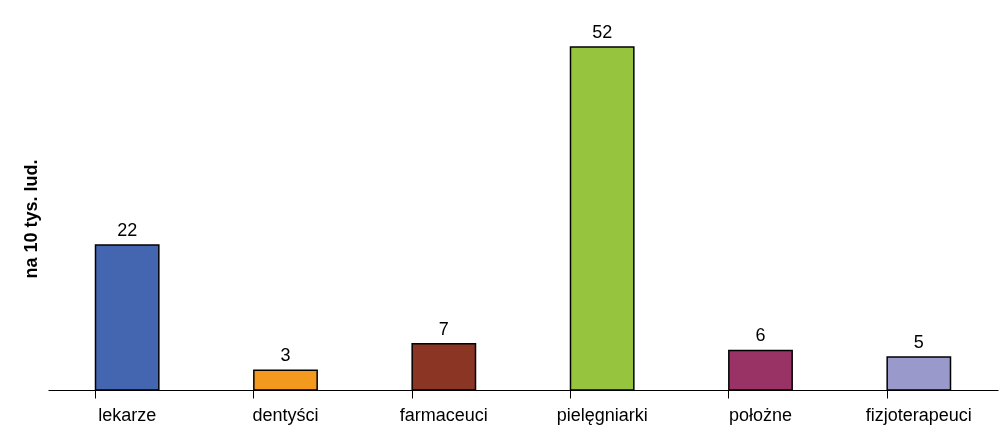  Describe the element at coordinates (918, 414) in the screenshot. I see `x-tick-label: fizjoterapeuci` at that location.